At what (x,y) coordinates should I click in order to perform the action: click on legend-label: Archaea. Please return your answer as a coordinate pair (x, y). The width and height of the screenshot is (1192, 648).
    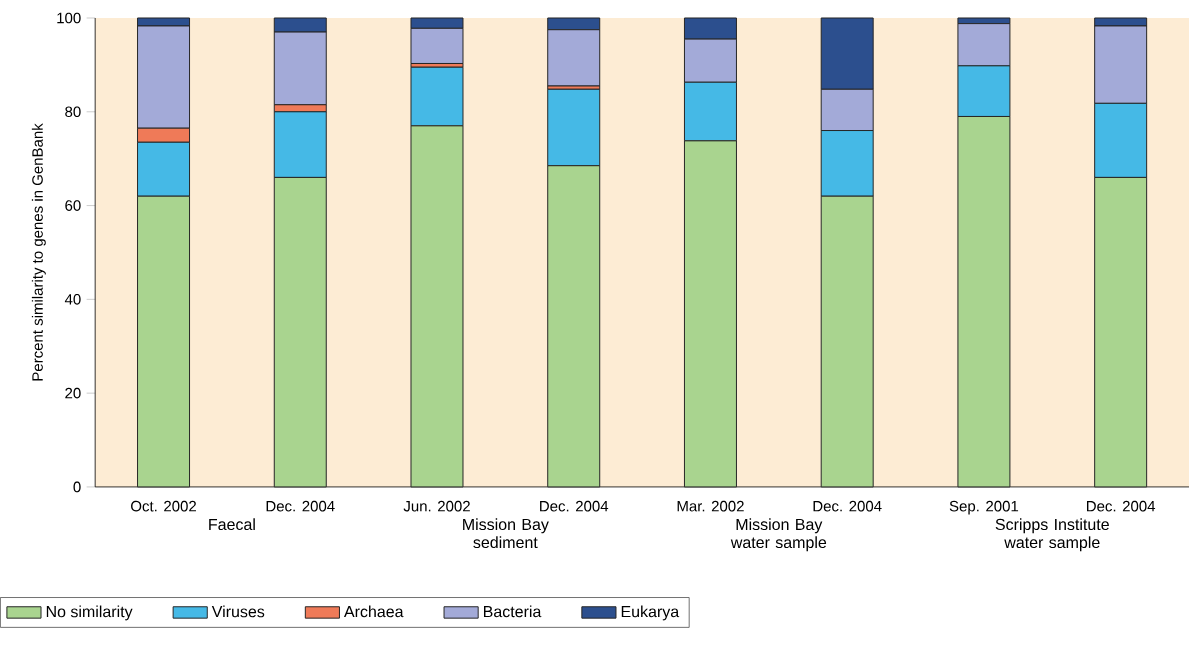
    Looking at the image, I should click on (373, 611).